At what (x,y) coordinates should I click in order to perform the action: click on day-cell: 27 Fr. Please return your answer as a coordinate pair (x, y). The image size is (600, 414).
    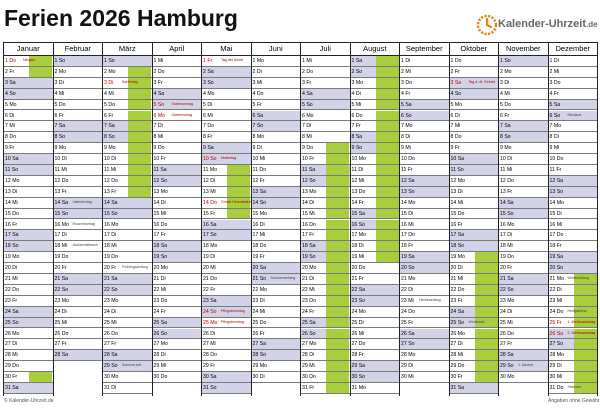
    Looking at the image, I should click on (127, 345).